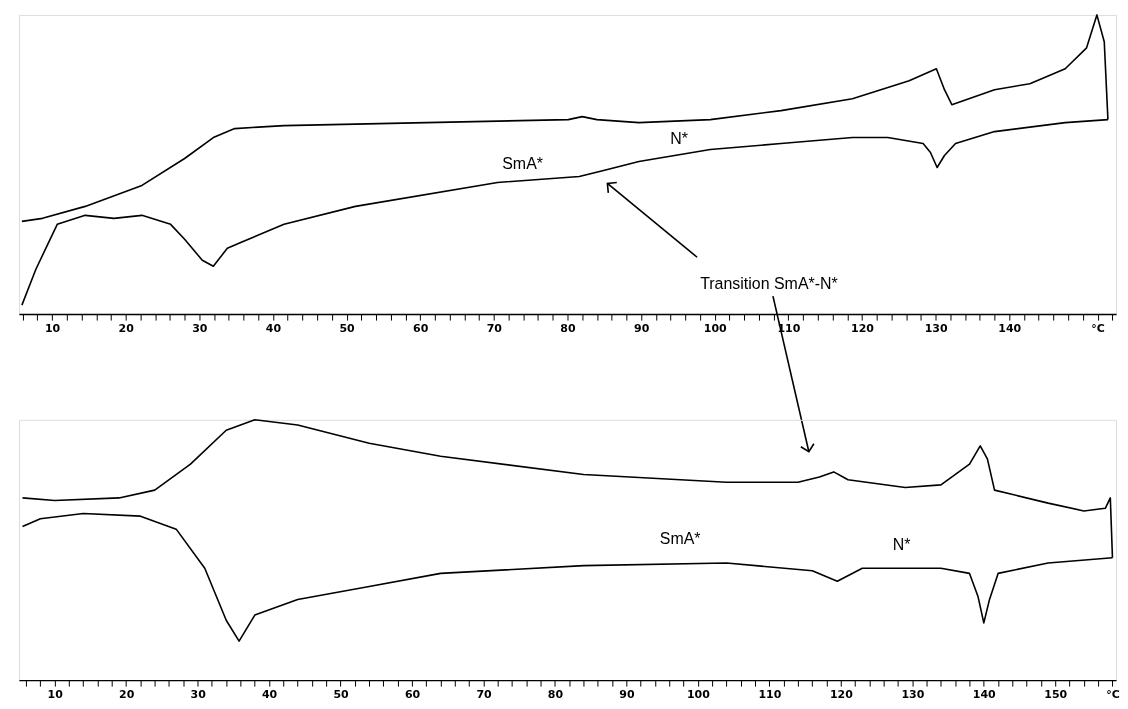 Image resolution: width=1128 pixels, height=709 pixels. Describe the element at coordinates (769, 284) in the screenshot. I see `annotation: Transition SmA*-N*` at that location.